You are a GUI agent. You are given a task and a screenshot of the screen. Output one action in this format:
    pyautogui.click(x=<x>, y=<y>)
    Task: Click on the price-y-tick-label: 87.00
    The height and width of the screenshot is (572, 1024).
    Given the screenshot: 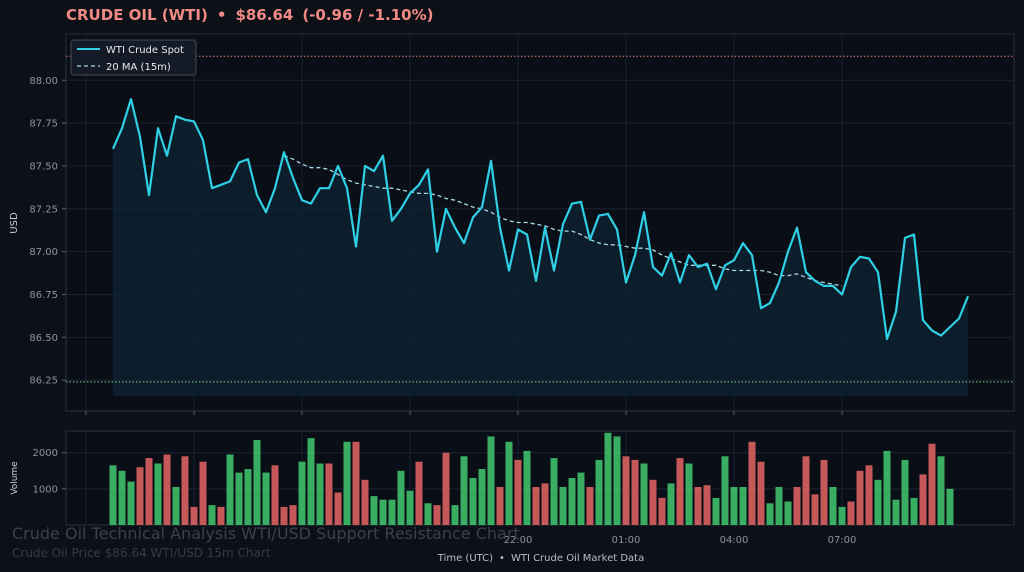 What is the action you would take?
    pyautogui.click(x=43, y=252)
    